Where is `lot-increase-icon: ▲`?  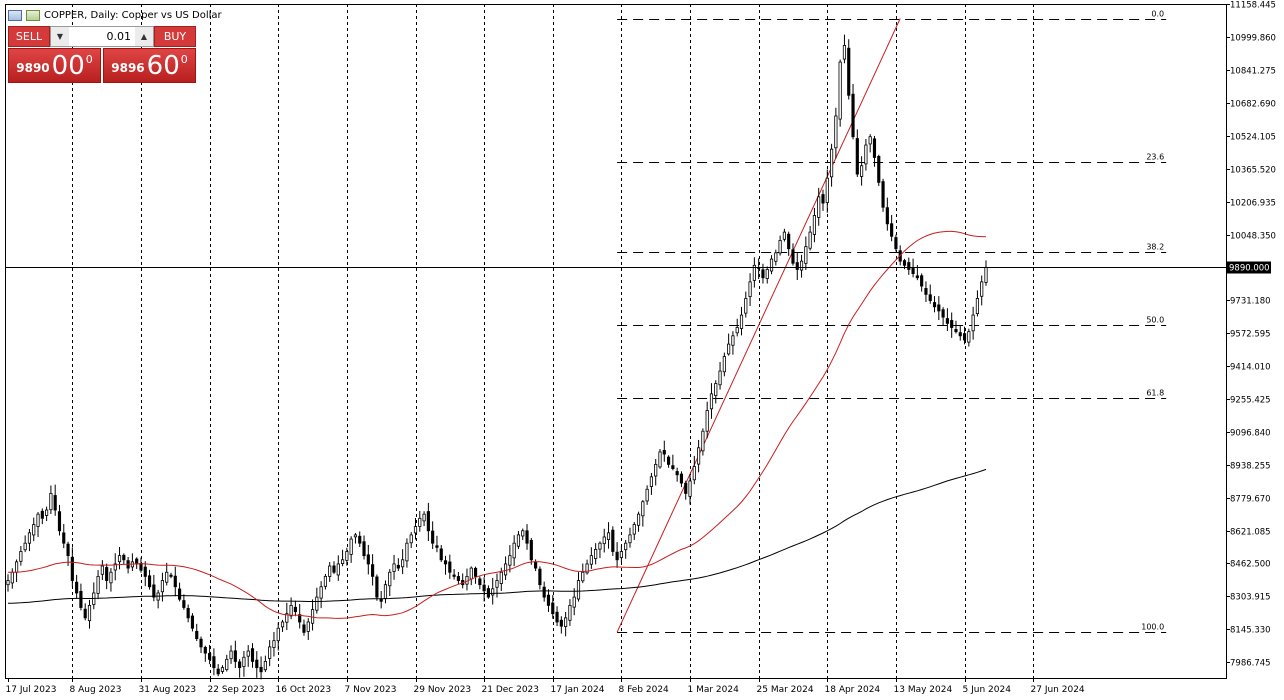
lot-increase-icon: ▲ is located at coordinates (144, 36).